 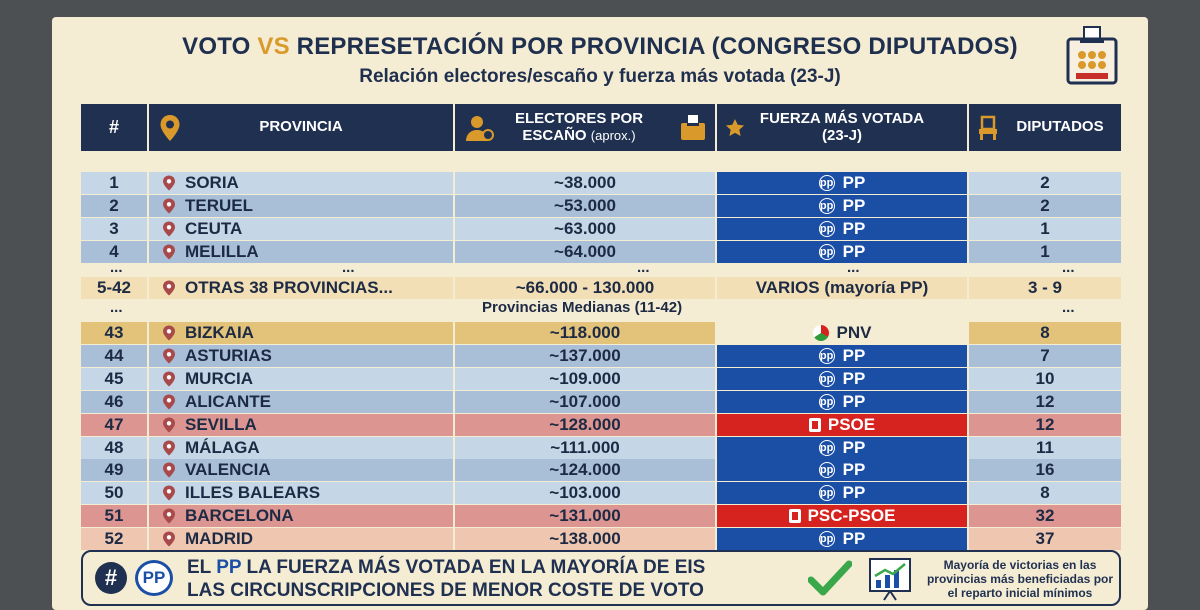 I want to click on province-name: ASTURIAS, so click(x=301, y=356).